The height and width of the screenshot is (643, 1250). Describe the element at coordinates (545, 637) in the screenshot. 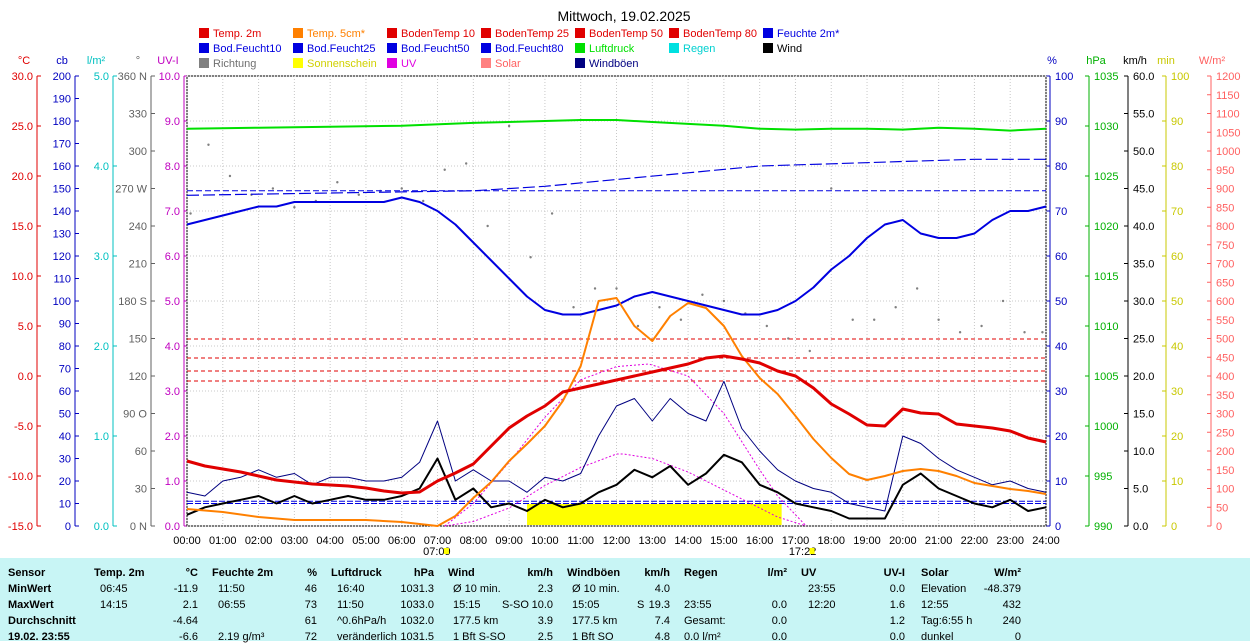

I see `stats-cell: 2.5` at that location.